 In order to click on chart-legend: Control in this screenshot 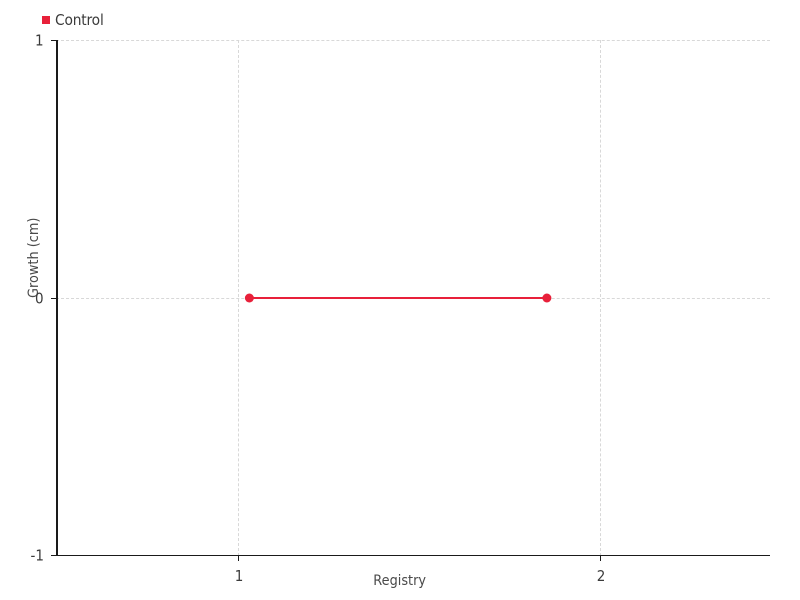, I will do `click(75, 20)`.